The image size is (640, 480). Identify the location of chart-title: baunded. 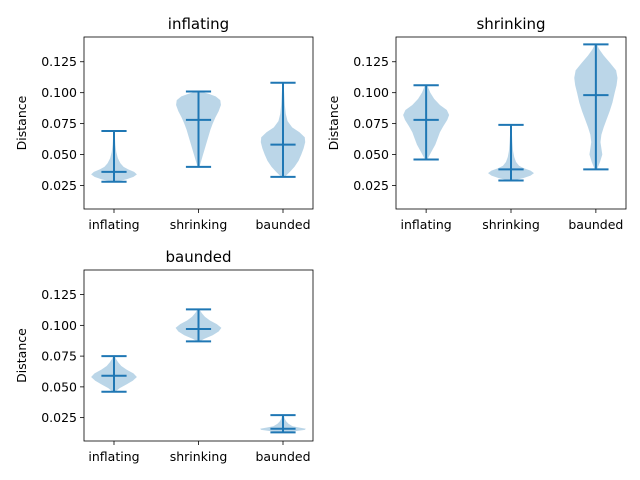
(199, 257).